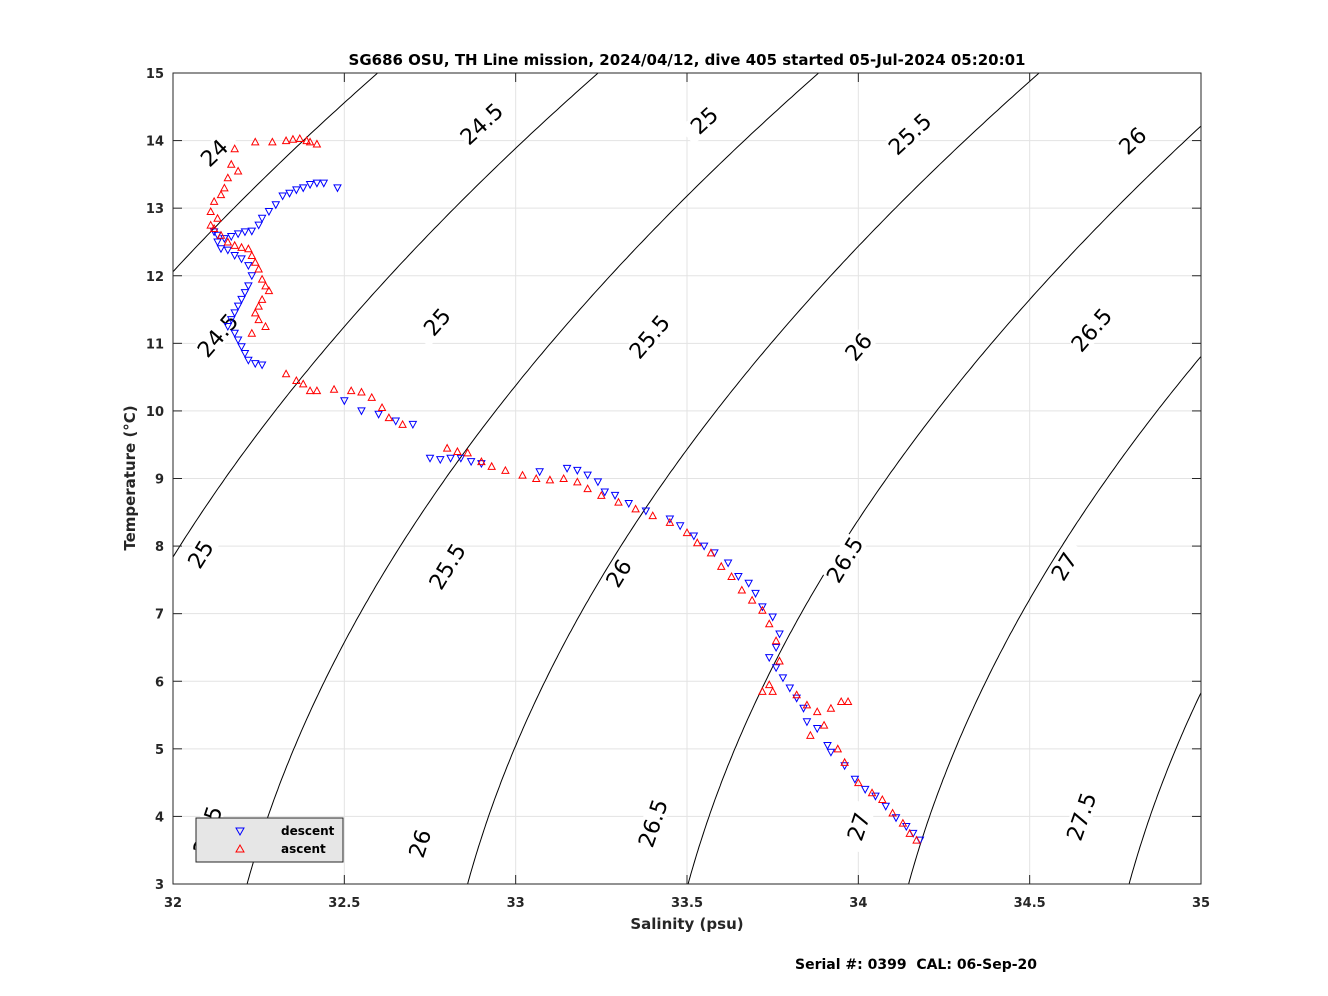  Describe the element at coordinates (308, 831) in the screenshot. I see `legend-descent-label: descent` at that location.